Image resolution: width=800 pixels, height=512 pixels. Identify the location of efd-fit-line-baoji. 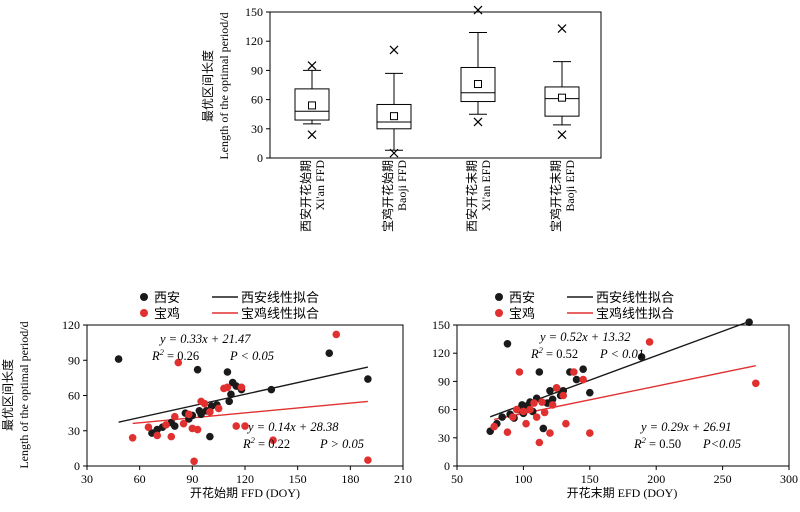
(625, 393).